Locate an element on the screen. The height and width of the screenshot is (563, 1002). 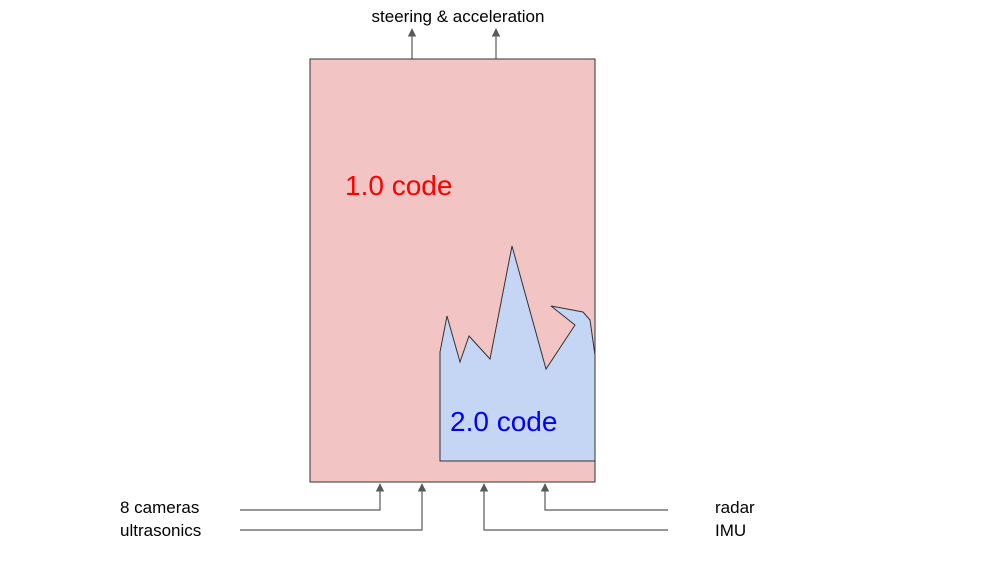
input-label-cameras: 8 cameras is located at coordinates (159, 507).